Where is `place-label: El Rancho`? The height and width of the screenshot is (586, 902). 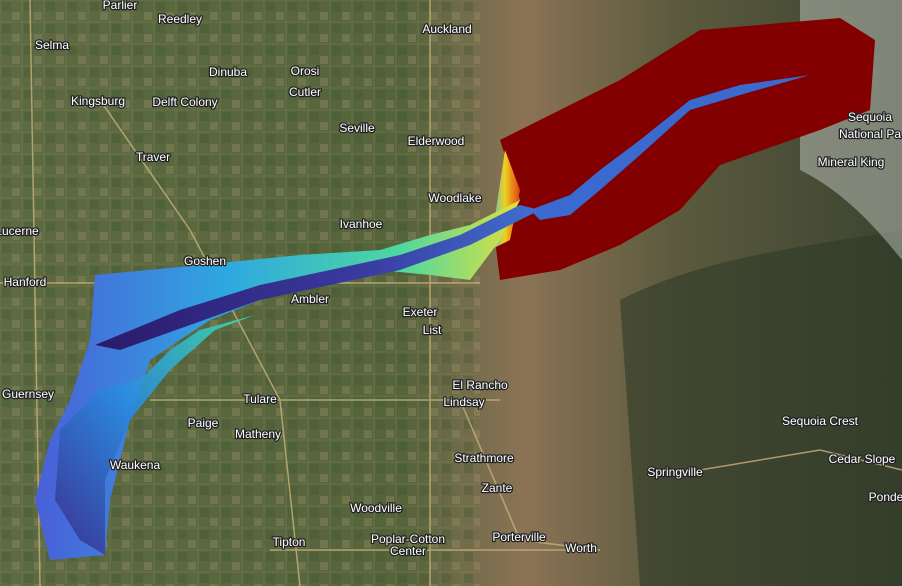
place-label: El Rancho is located at coordinates (480, 385).